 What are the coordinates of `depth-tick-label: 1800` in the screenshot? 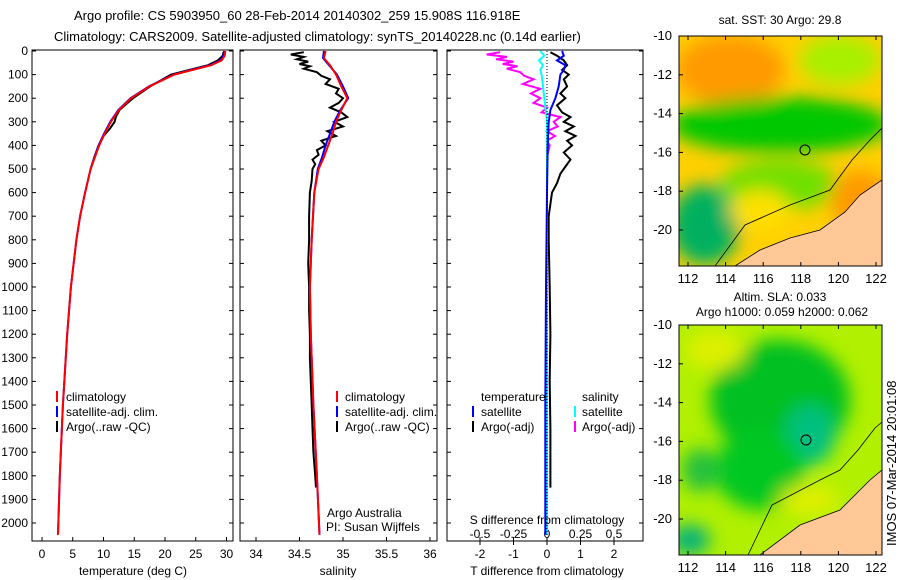 It's located at (14, 476).